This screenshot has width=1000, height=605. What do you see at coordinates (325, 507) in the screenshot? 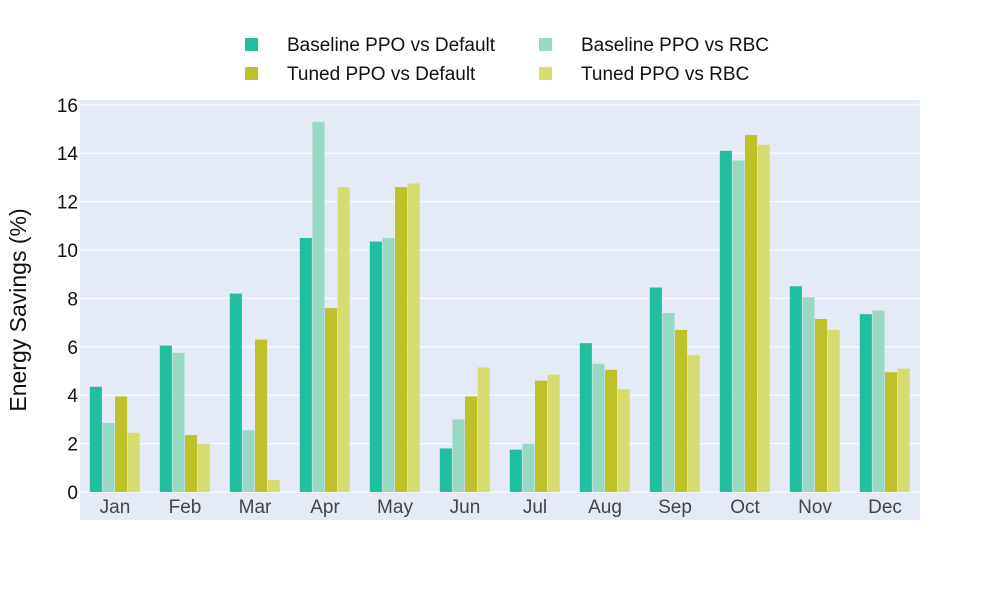
I see `x-tick-label: Apr` at bounding box center [325, 507].